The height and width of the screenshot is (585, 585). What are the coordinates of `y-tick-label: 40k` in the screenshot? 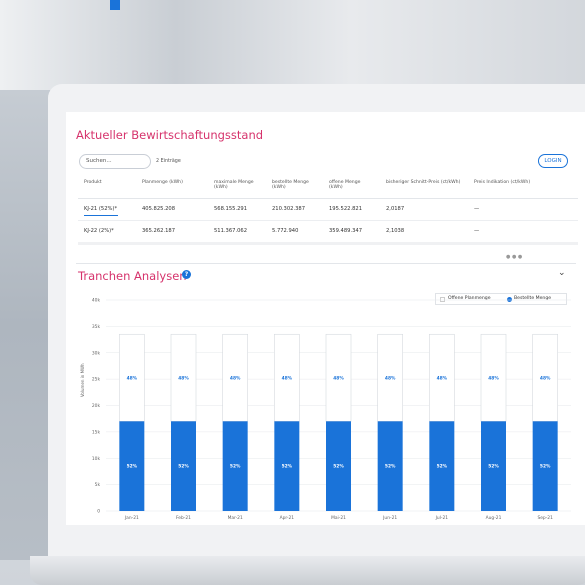 It's located at (96, 301).